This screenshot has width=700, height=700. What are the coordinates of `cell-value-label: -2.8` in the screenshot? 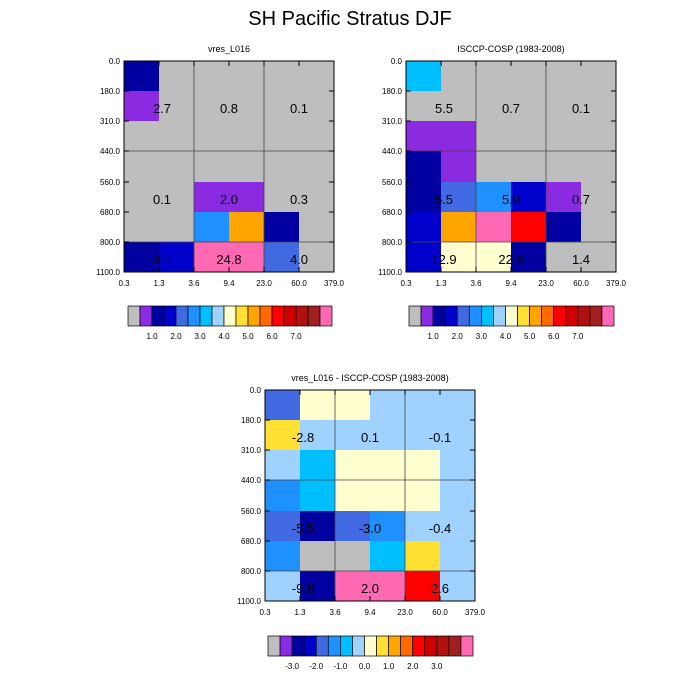 It's located at (303, 437).